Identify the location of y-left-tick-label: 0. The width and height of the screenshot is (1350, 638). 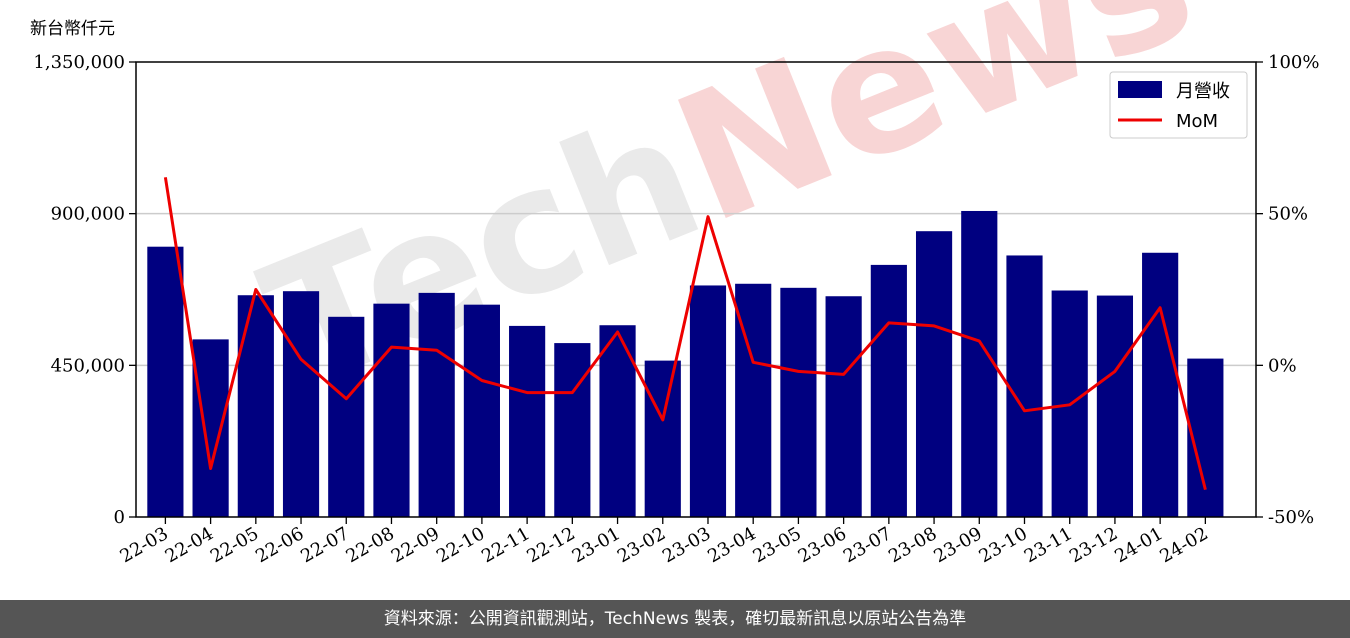
(119, 517).